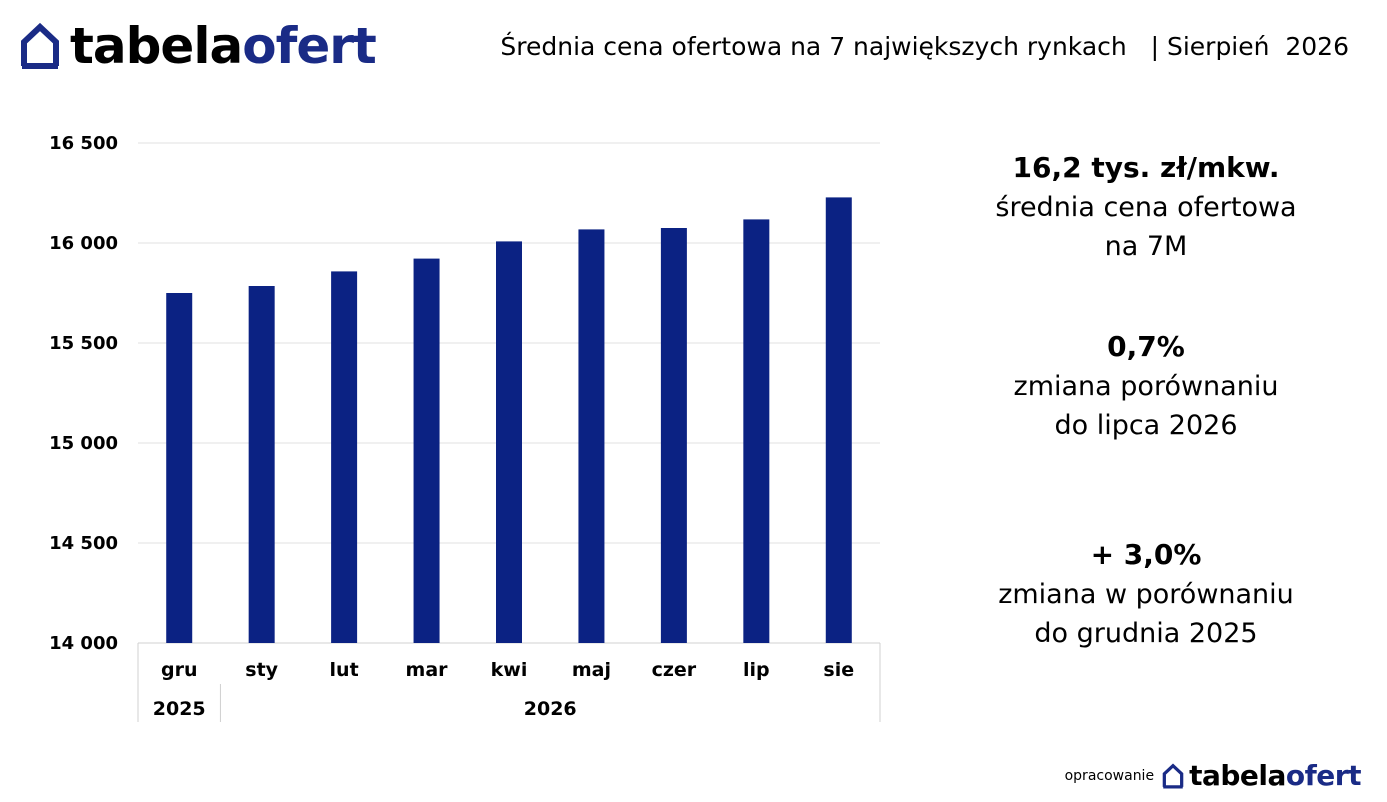  I want to click on brand-logo: tabelaofert, so click(198, 46).